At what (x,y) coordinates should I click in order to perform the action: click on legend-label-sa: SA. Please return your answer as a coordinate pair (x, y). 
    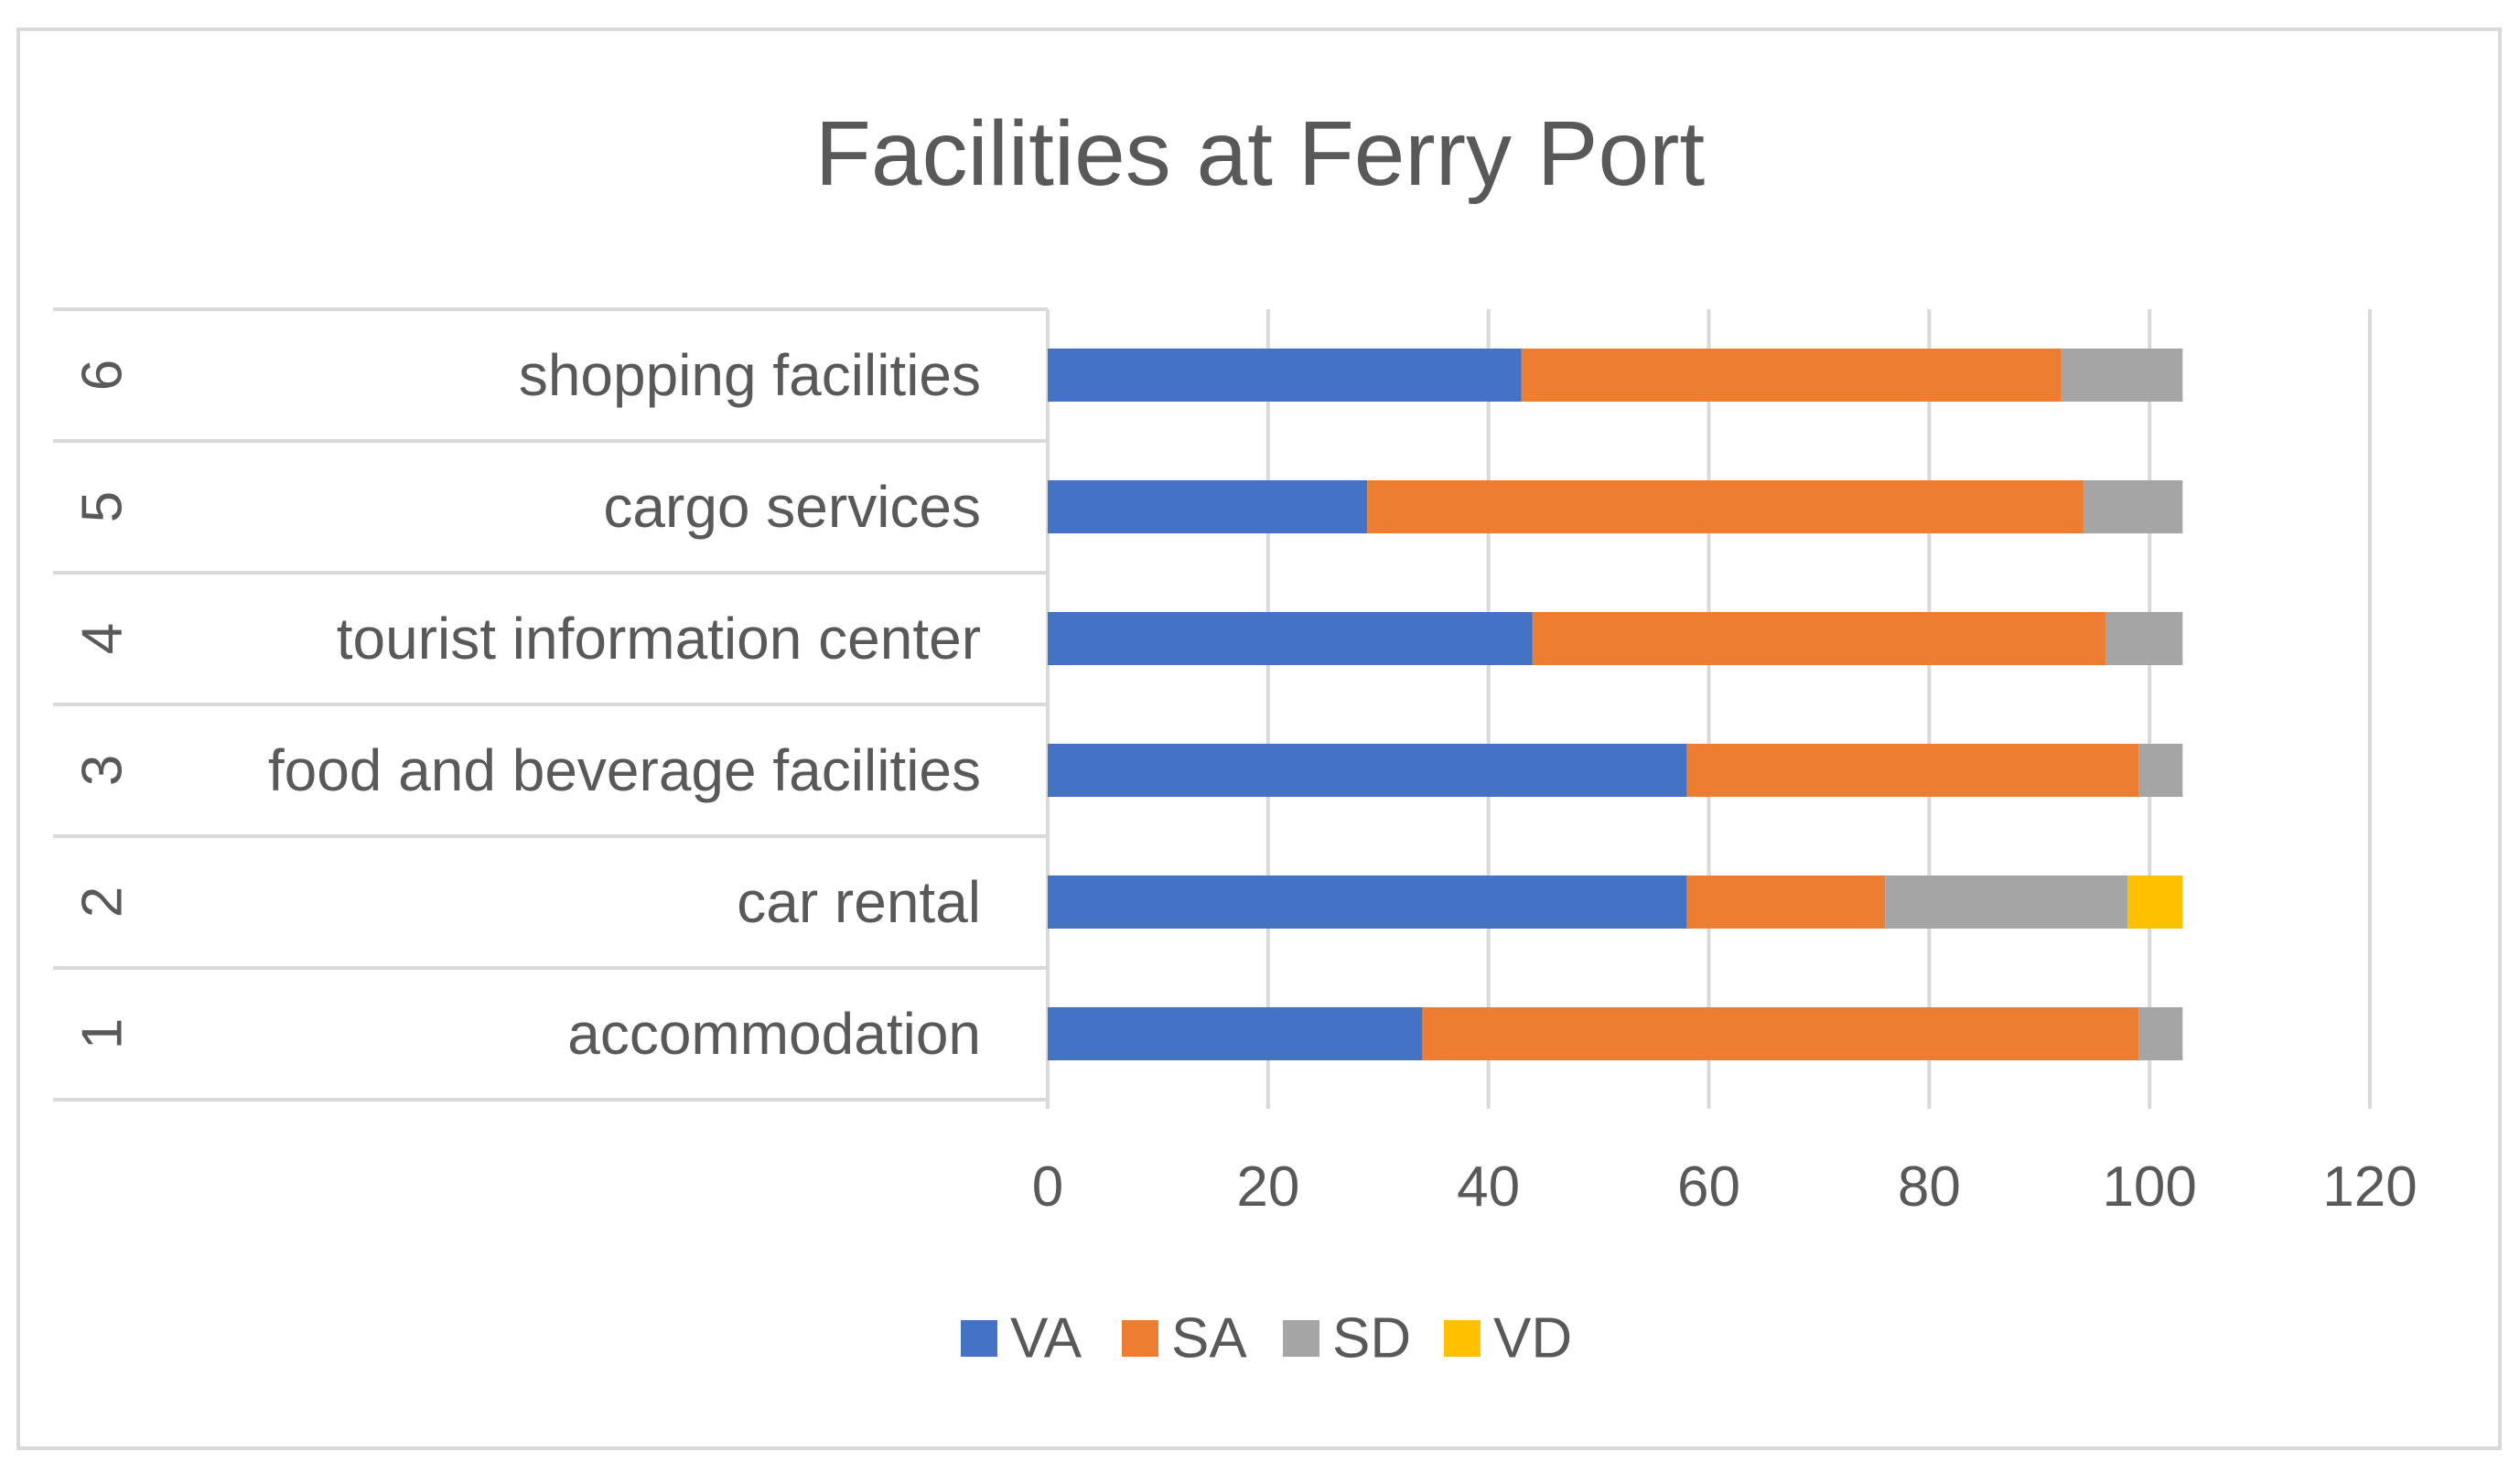
    Looking at the image, I should click on (1209, 1338).